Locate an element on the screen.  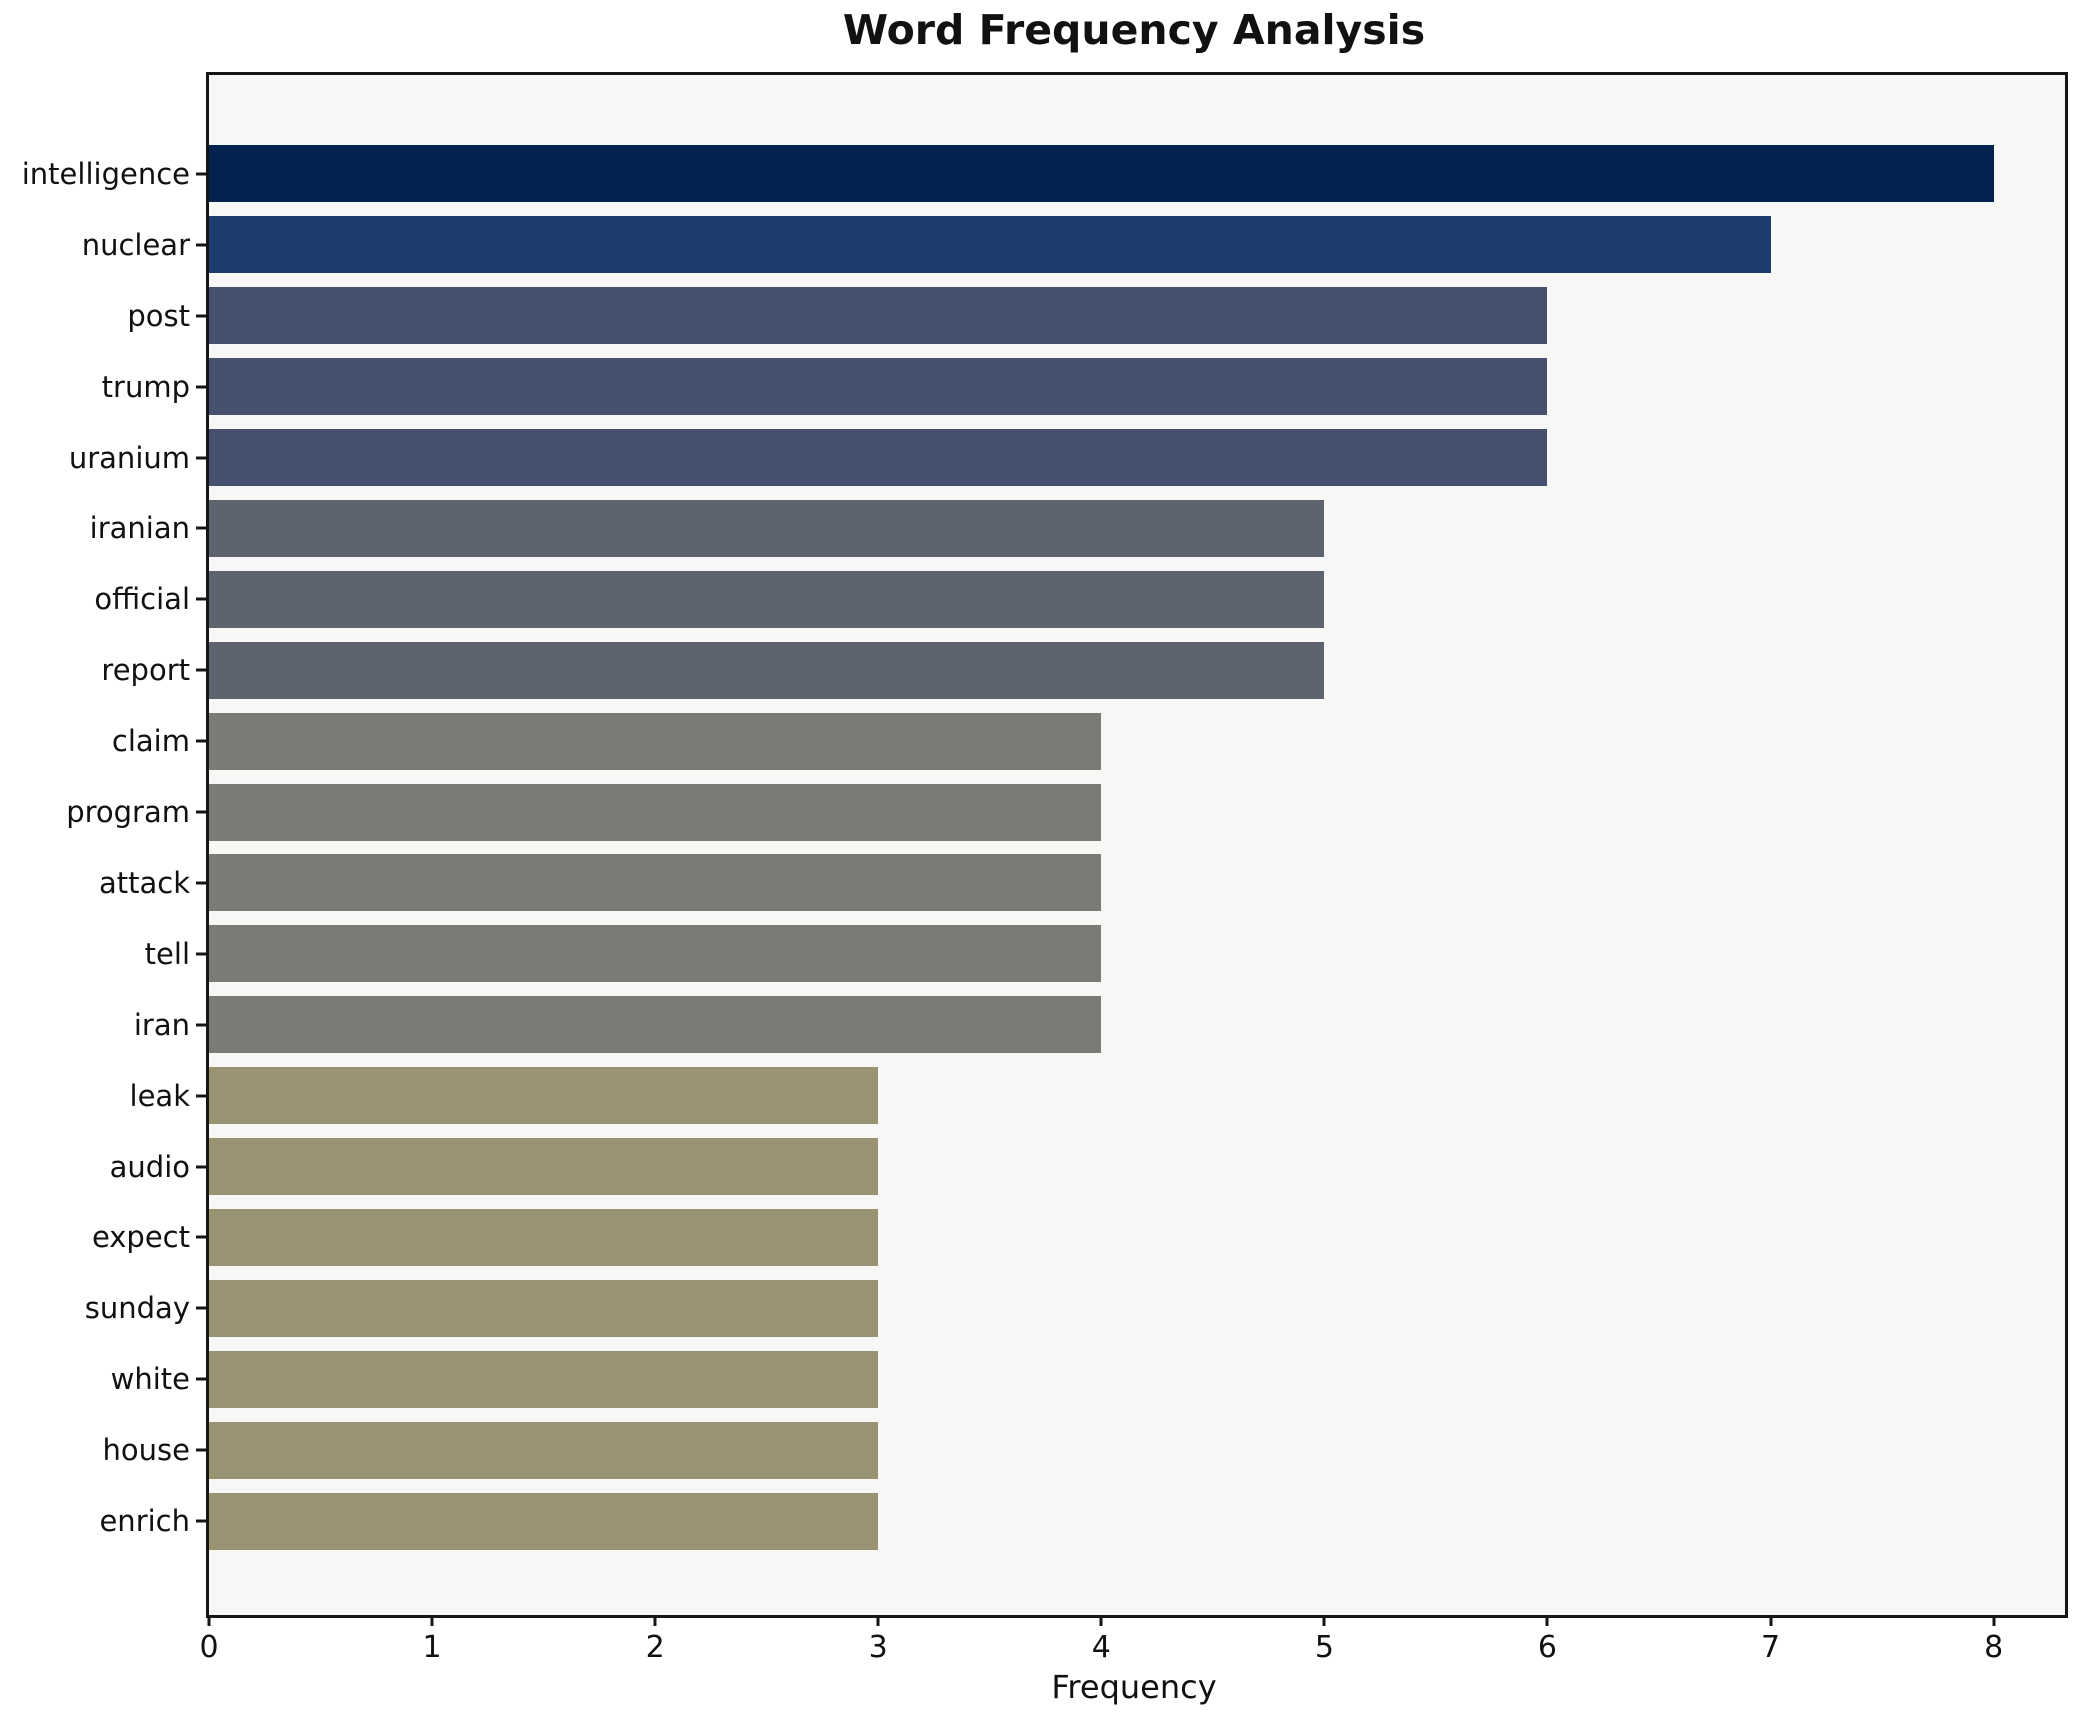
y-tick-label-sunday: sunday is located at coordinates (137, 1308).